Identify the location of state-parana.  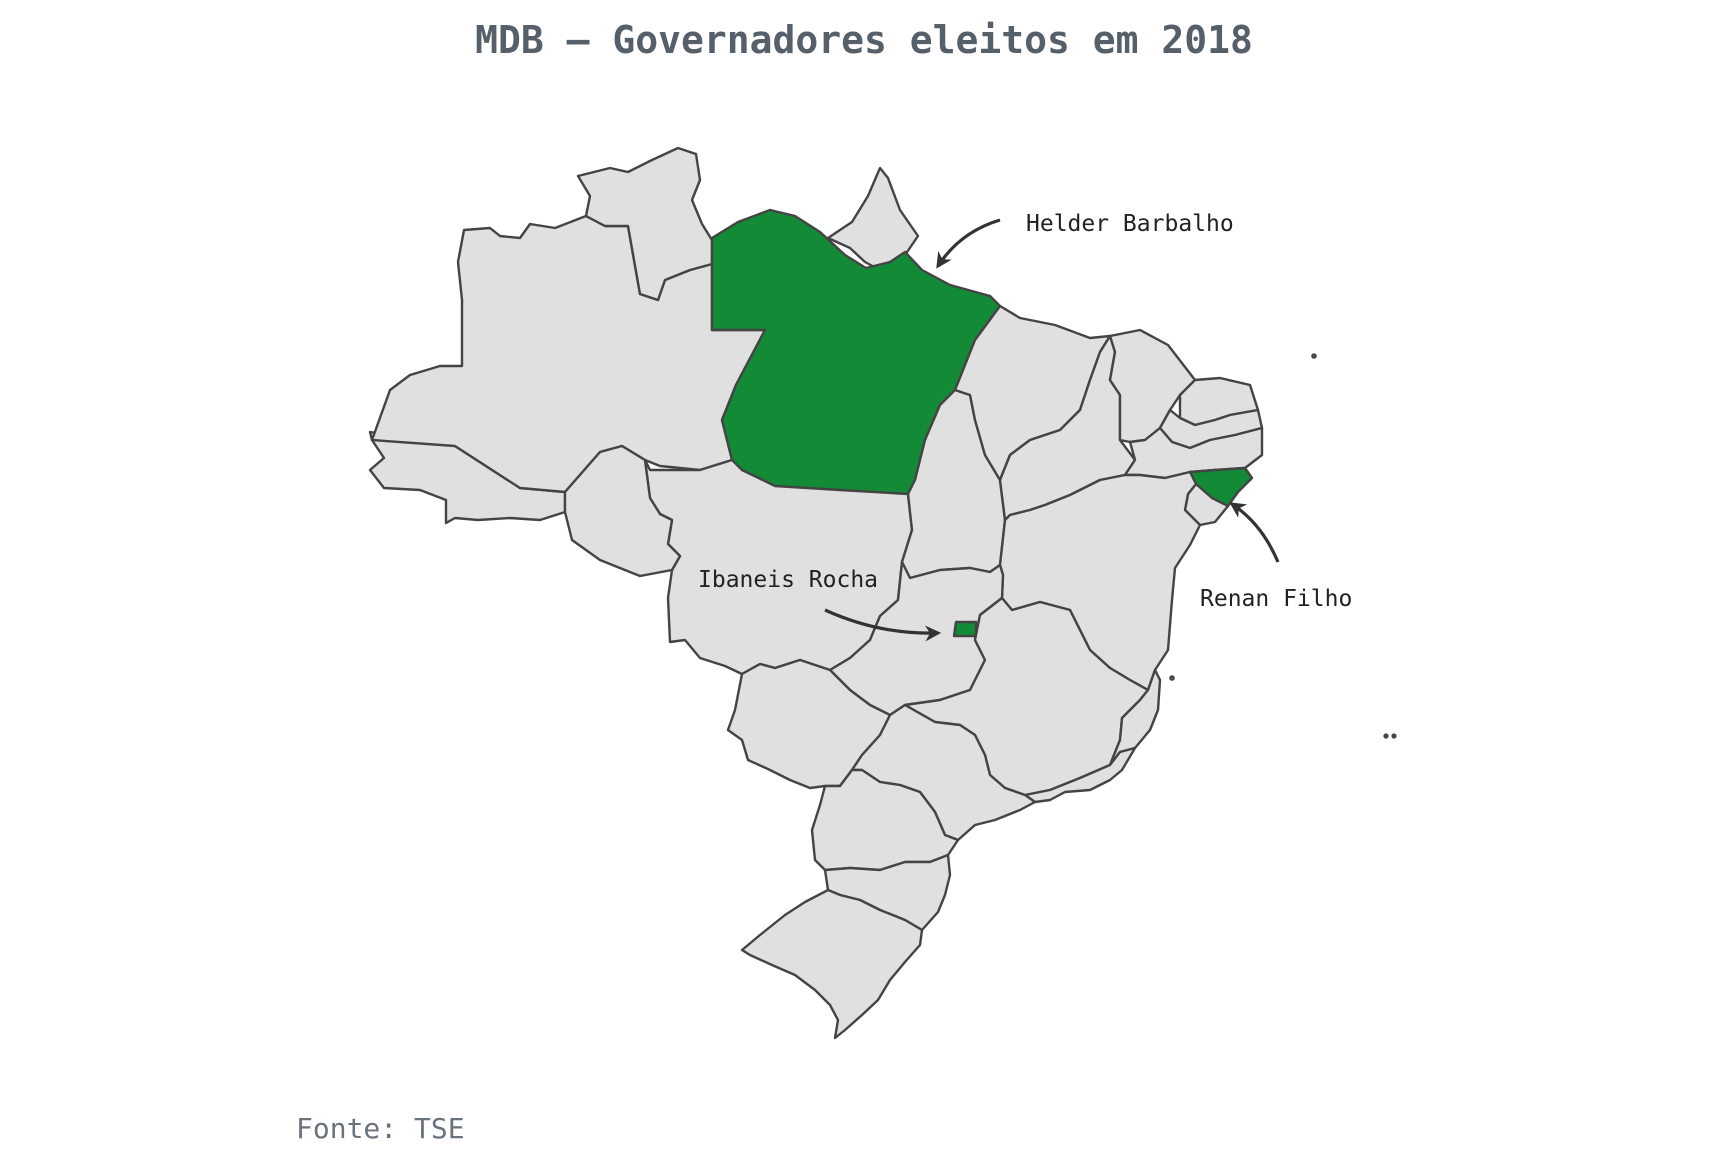
(885, 820).